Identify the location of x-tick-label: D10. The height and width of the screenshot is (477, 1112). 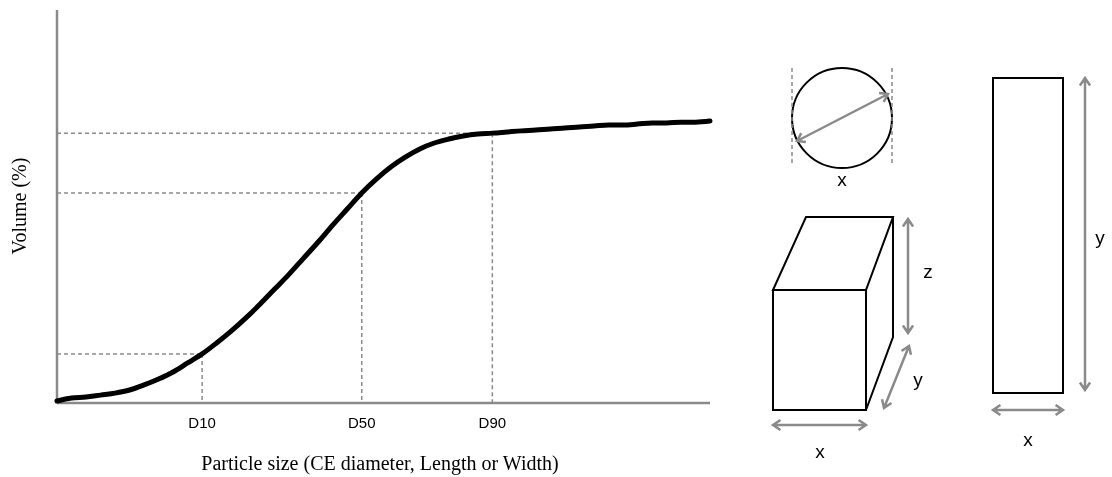
(202, 422).